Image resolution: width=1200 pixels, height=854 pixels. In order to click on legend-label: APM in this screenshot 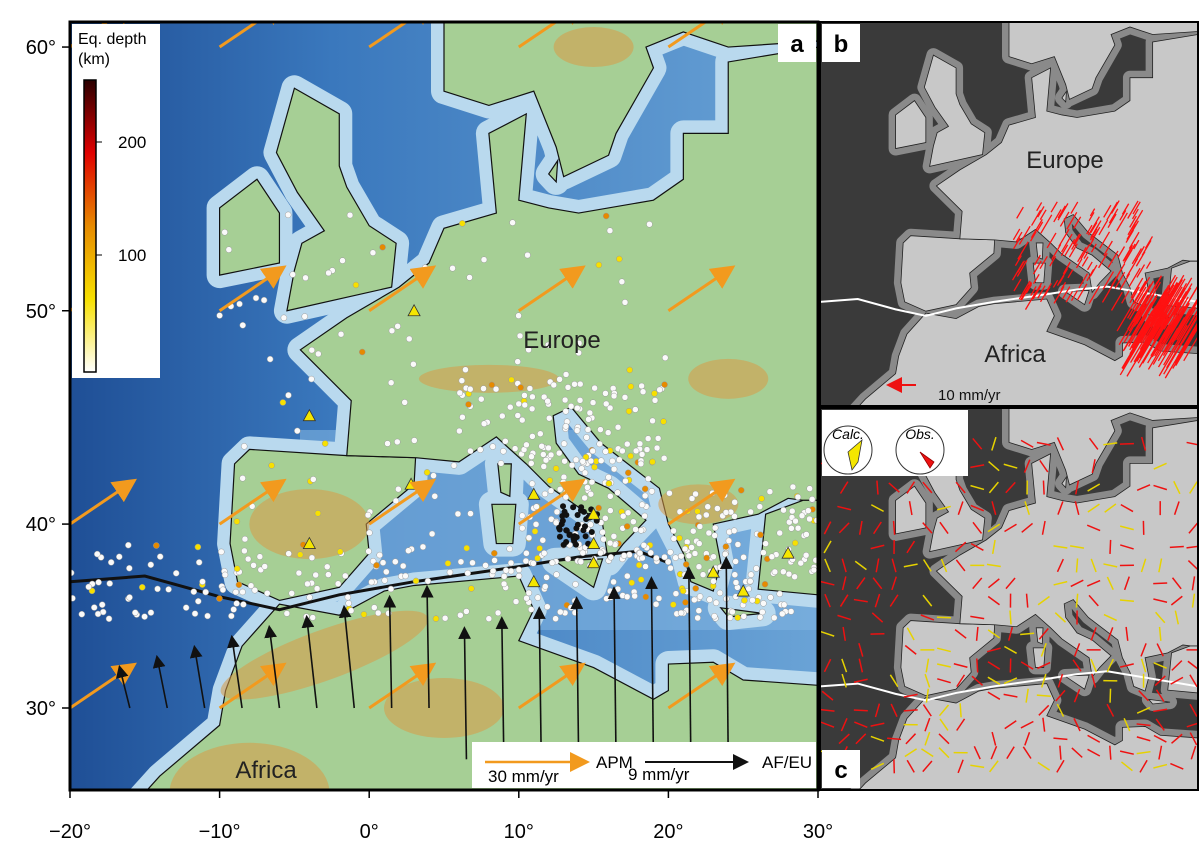, I will do `click(614, 762)`.